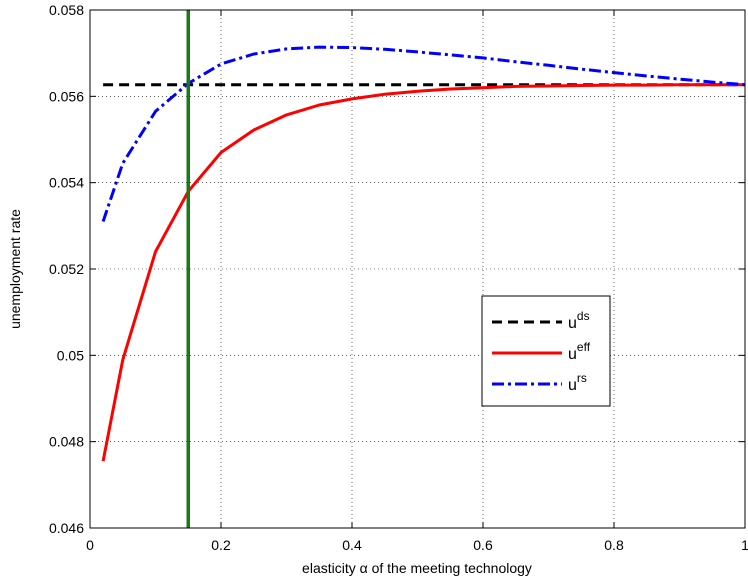 This screenshot has height=582, width=748. I want to click on x-axis-label: elasticity α of the meeting technology, so click(417, 568).